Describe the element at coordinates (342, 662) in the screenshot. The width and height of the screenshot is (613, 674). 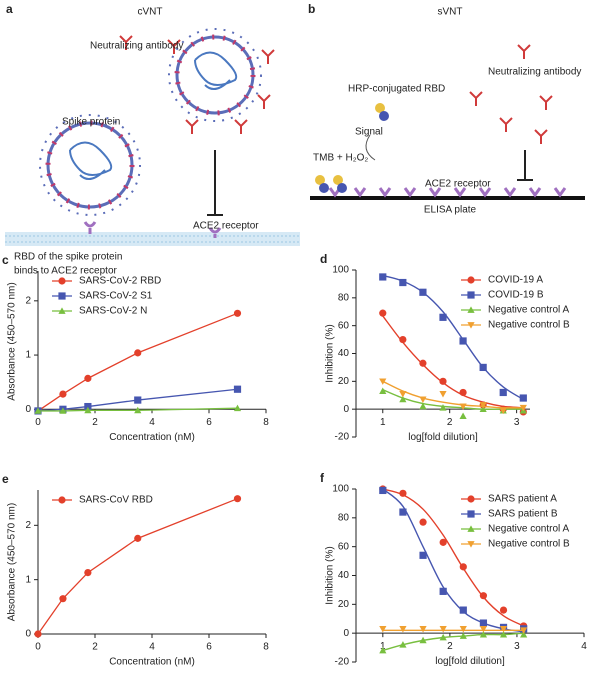
I see `y-tick-label: -20` at that location.